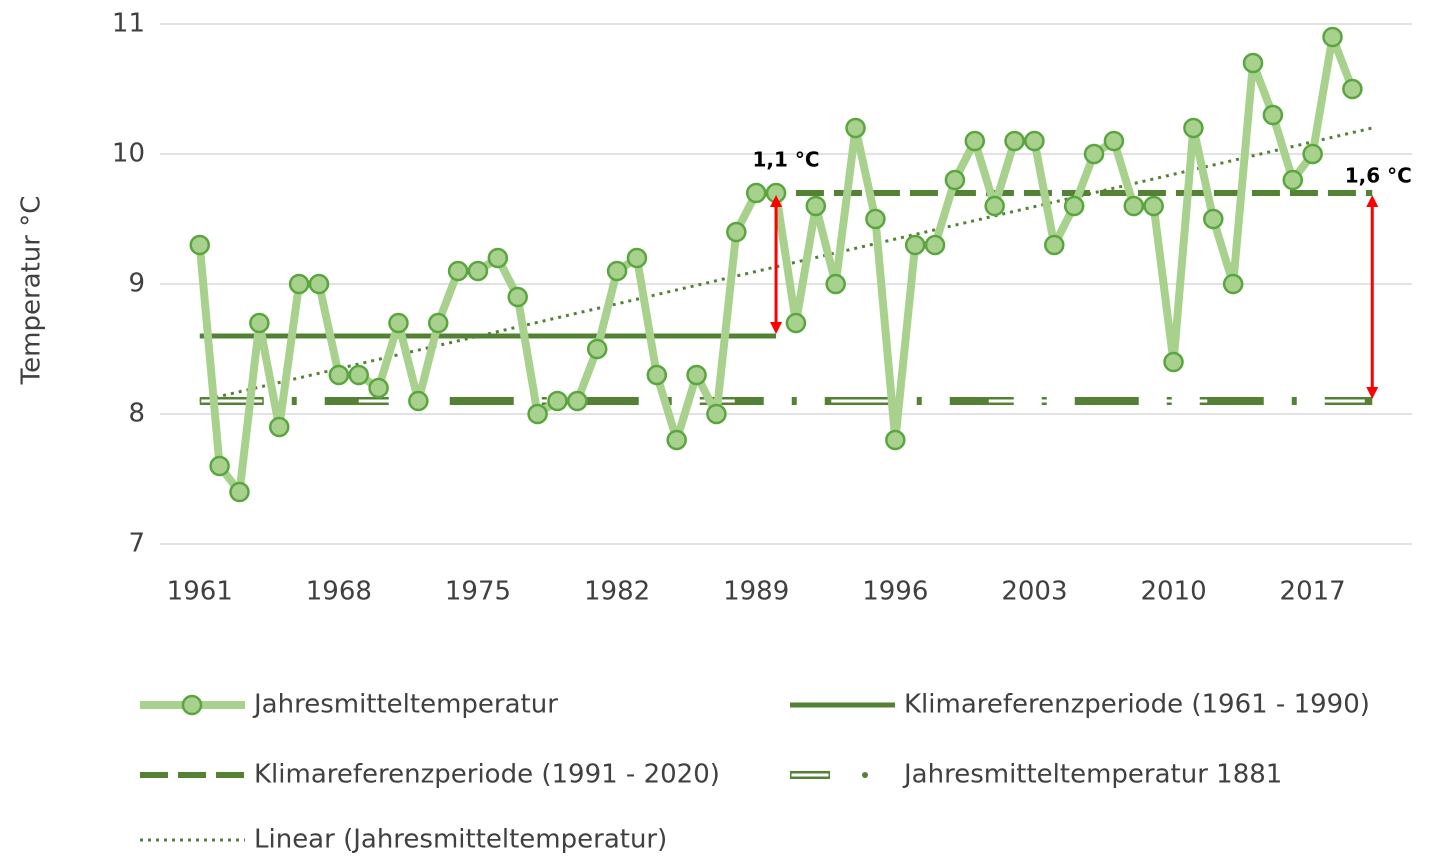 The width and height of the screenshot is (1442, 863). I want to click on x-tick-label: 2003, so click(1034, 592).